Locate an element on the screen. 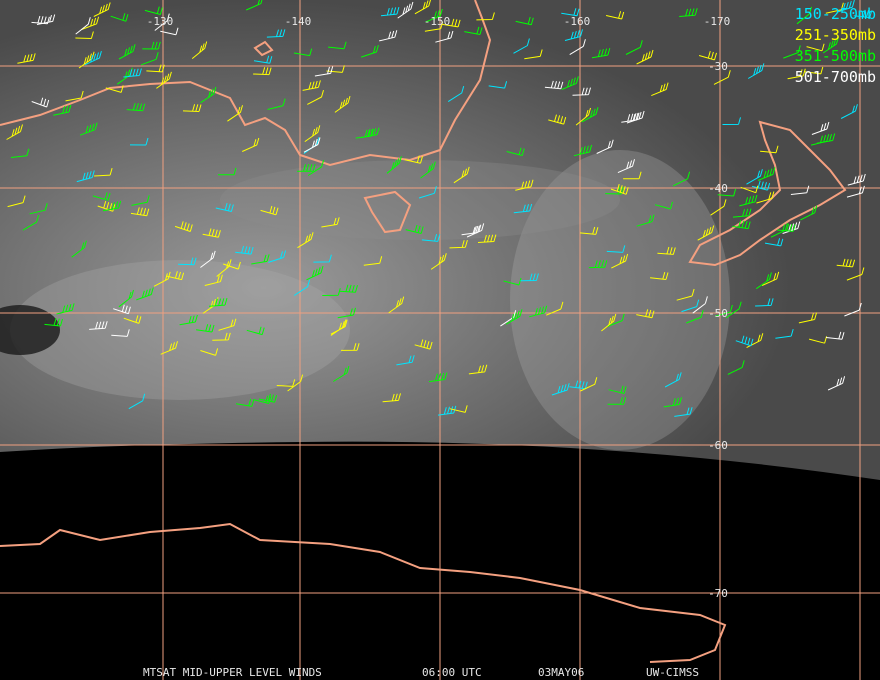 The width and height of the screenshot is (880, 680). legend-entry: 501-700mb is located at coordinates (835, 77).